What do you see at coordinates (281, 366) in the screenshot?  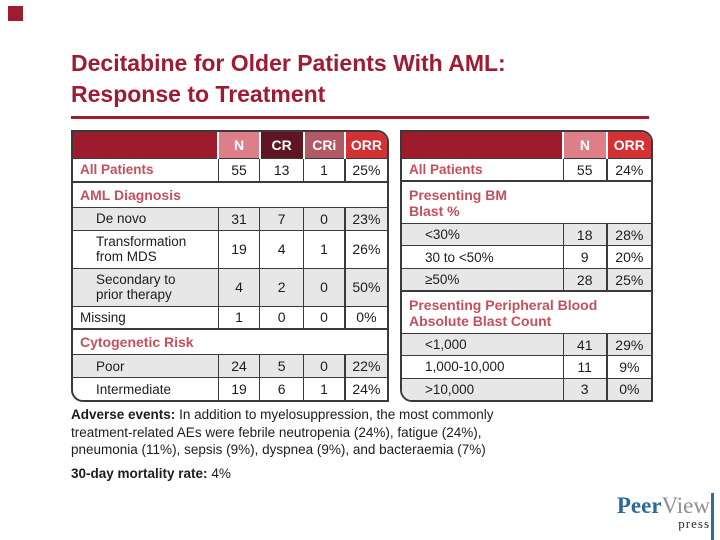 I see `cell-value: 5` at bounding box center [281, 366].